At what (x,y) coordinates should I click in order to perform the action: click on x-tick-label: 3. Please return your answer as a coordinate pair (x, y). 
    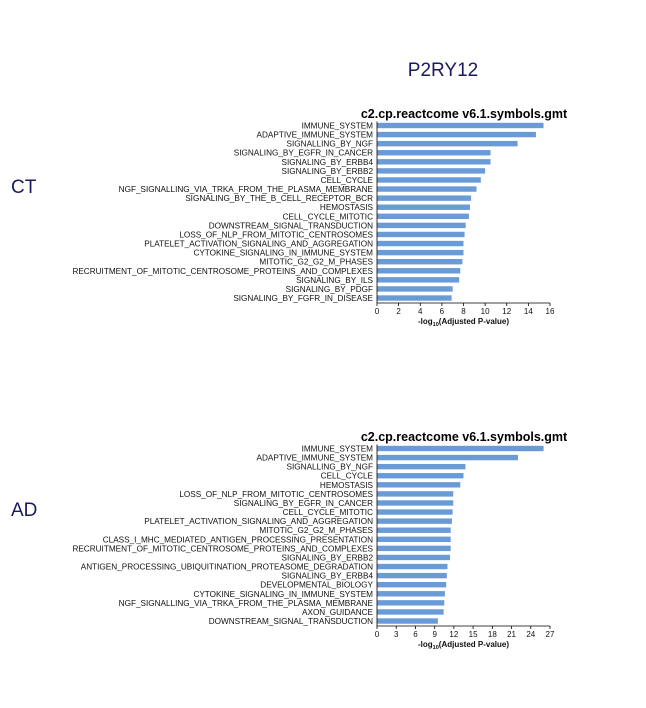
    Looking at the image, I should click on (396, 634).